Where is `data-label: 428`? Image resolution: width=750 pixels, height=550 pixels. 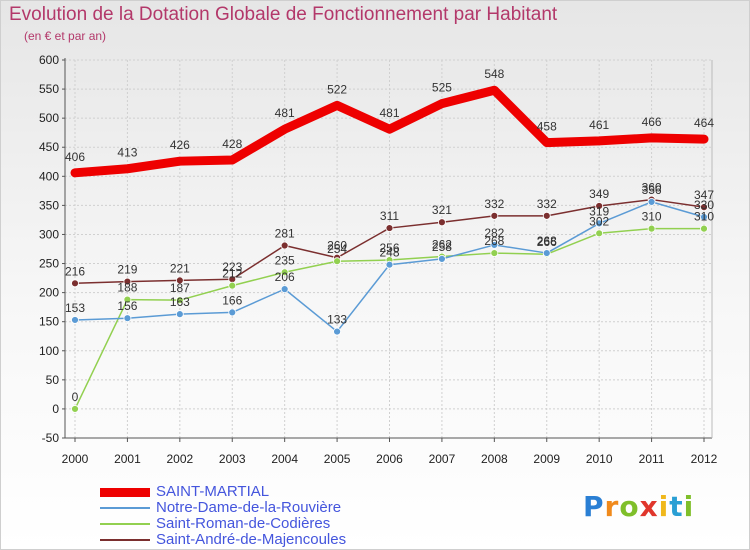
data-label: 428 is located at coordinates (232, 144).